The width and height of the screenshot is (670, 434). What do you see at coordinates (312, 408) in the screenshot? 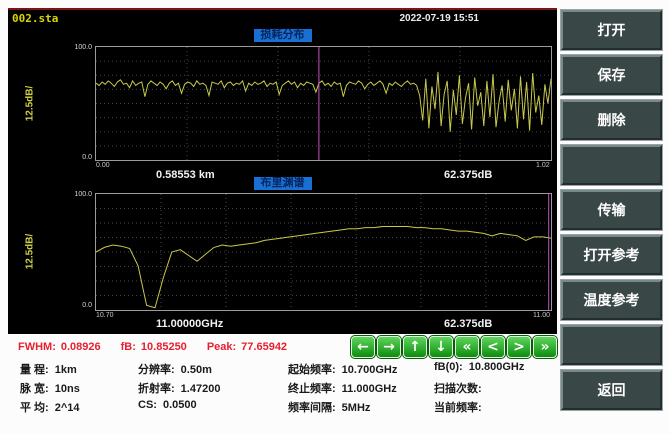
I see `param-frequency-step-label: 频率间隔:` at bounding box center [312, 408].